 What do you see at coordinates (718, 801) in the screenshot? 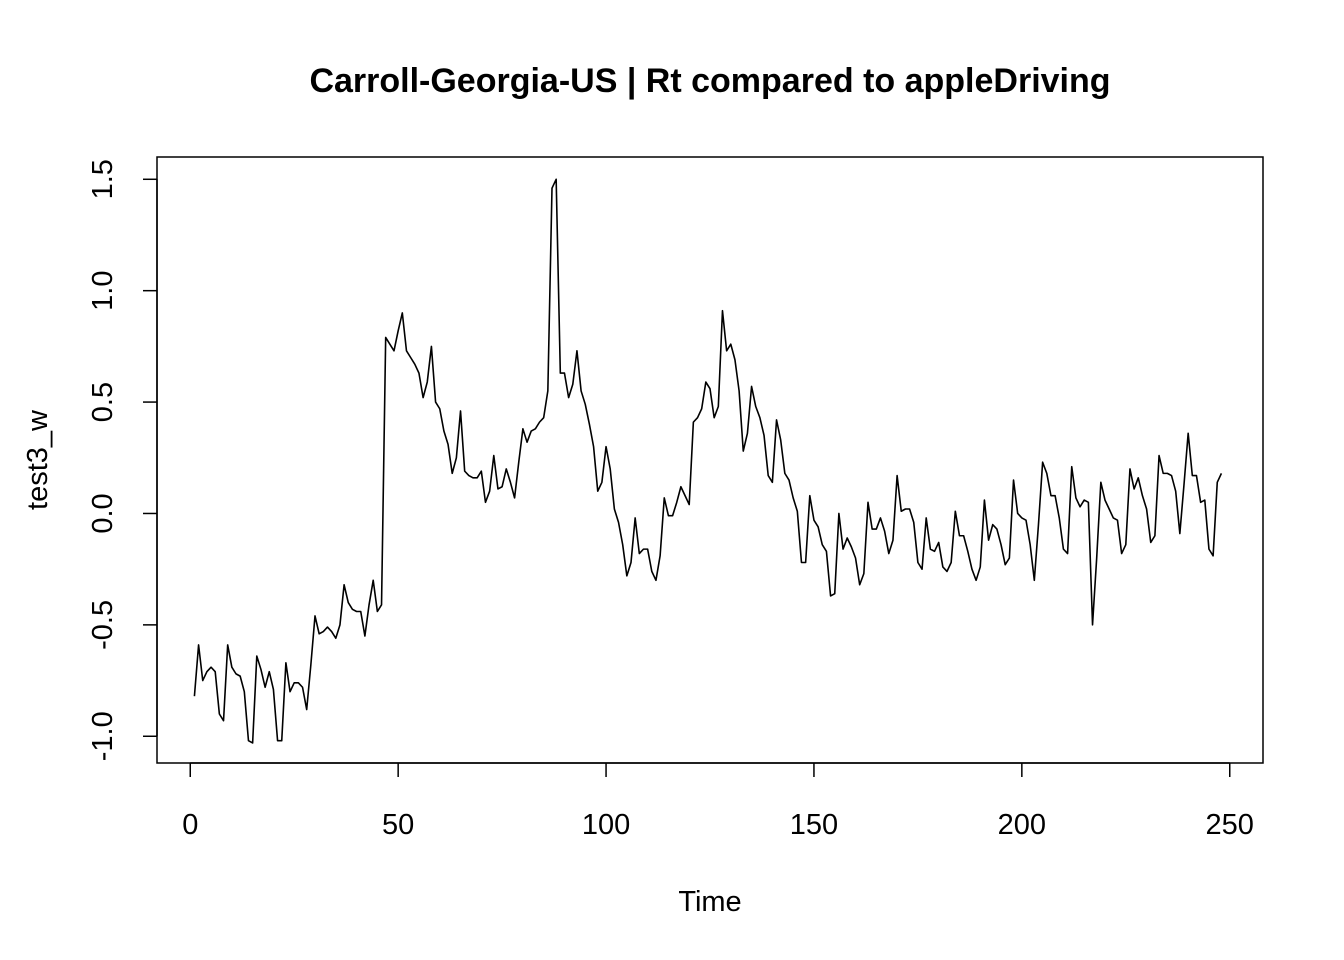
I see `x-axis: 0 50 100 150 200 250` at bounding box center [718, 801].